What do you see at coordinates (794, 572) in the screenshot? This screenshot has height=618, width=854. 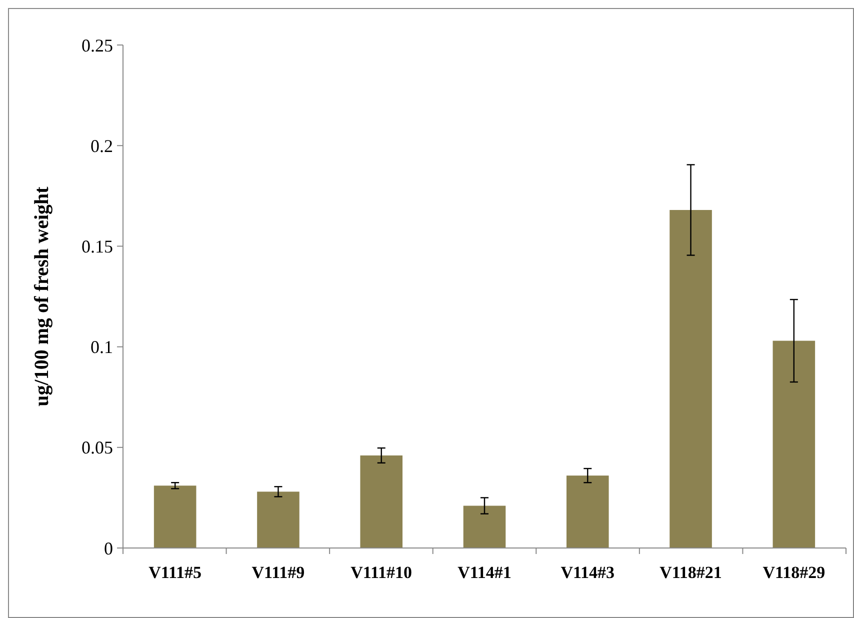 I see `x-tick-label: V118#29` at bounding box center [794, 572].